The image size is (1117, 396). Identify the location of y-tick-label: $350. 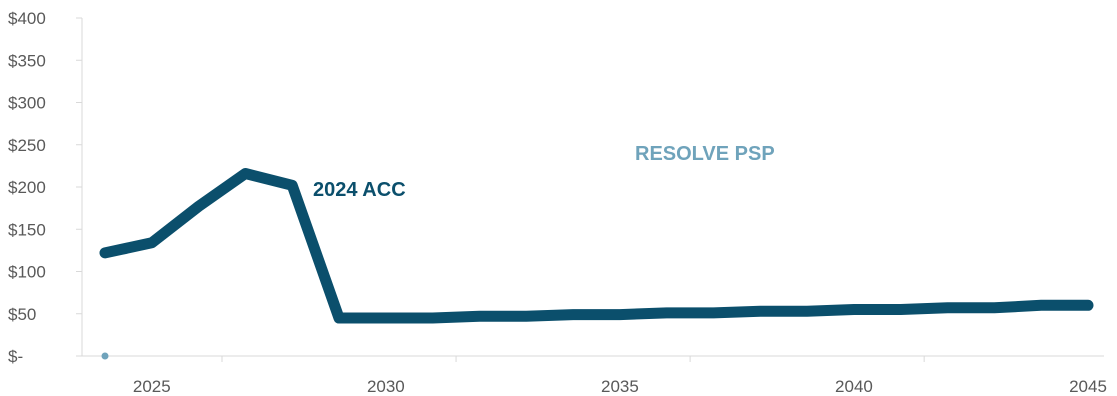
(27, 60).